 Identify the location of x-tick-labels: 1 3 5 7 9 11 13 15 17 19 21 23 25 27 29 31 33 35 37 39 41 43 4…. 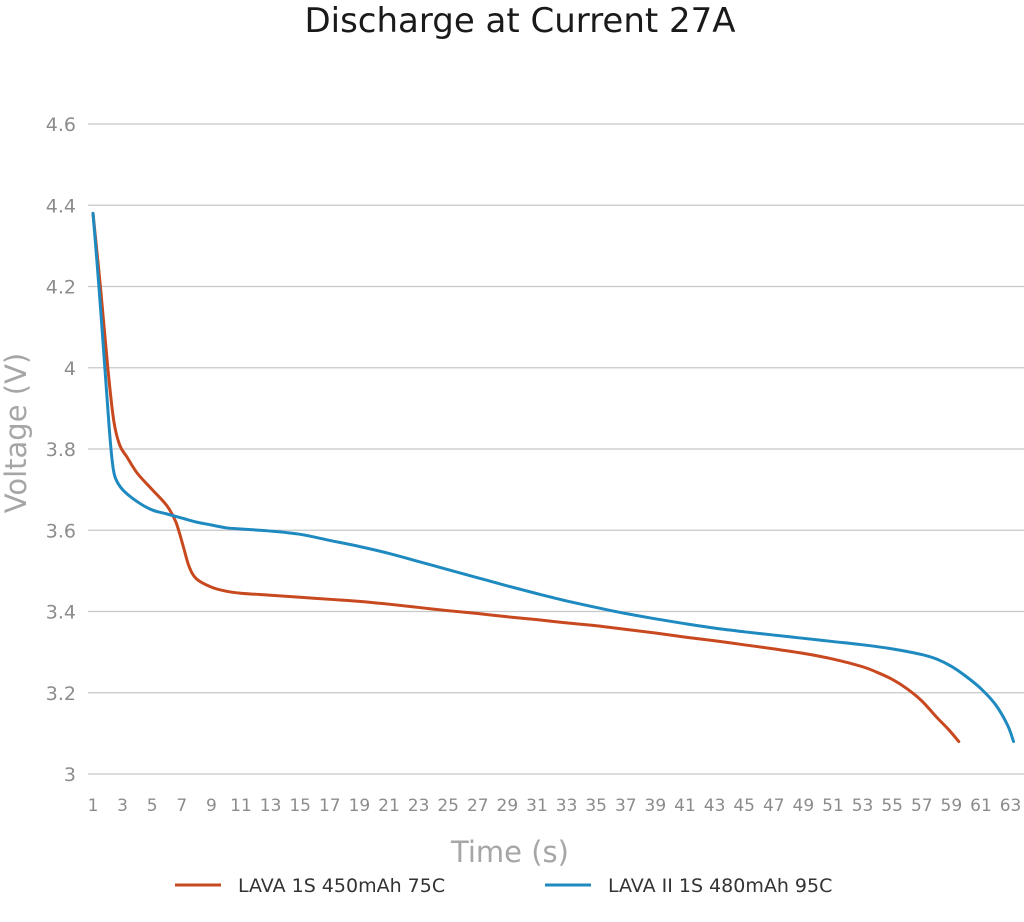
(555, 806).